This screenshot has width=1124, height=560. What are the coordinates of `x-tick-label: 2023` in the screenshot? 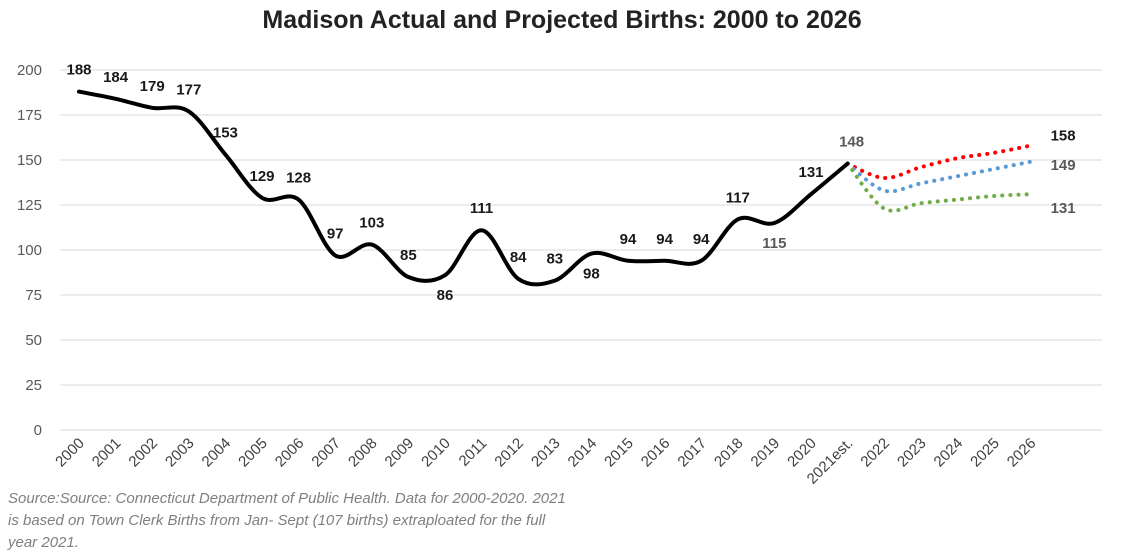 It's located at (912, 453).